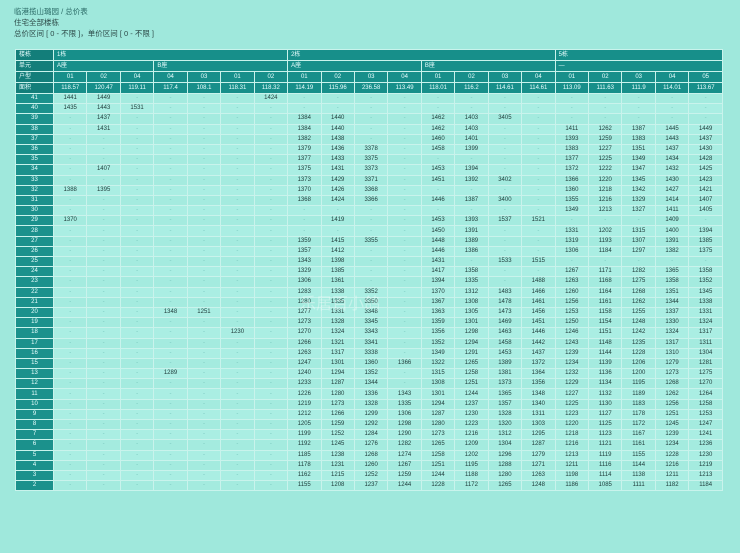 Image resolution: width=740 pixels, height=553 pixels. I want to click on price-cell: 1125, so click(605, 424).